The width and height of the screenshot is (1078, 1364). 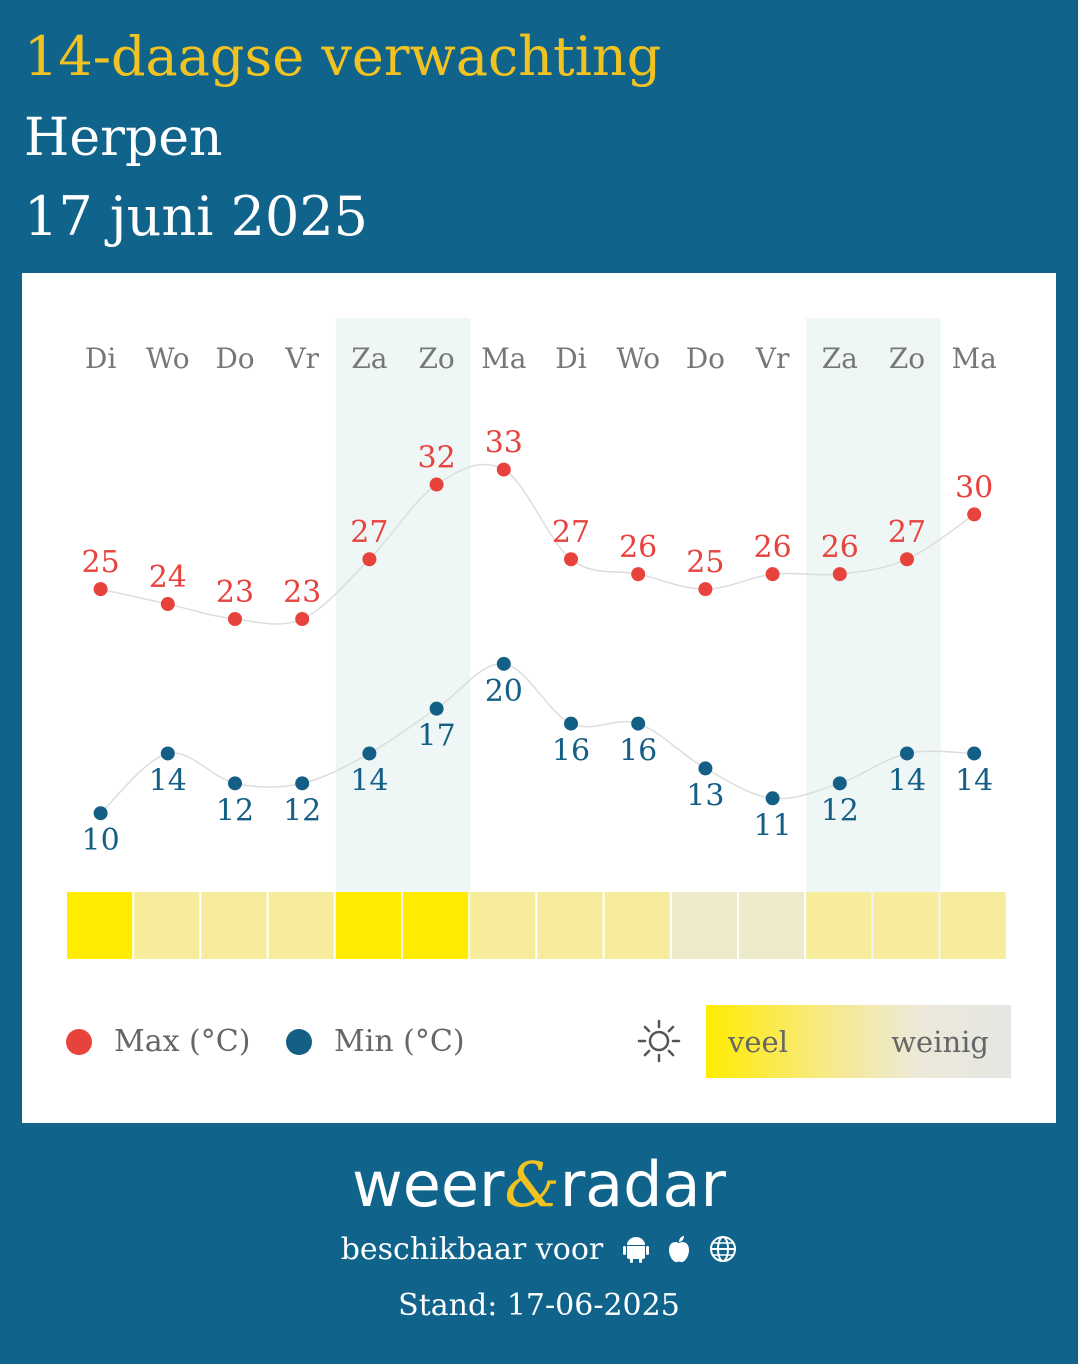 What do you see at coordinates (437, 736) in the screenshot?
I see `min-value-label: 17` at bounding box center [437, 736].